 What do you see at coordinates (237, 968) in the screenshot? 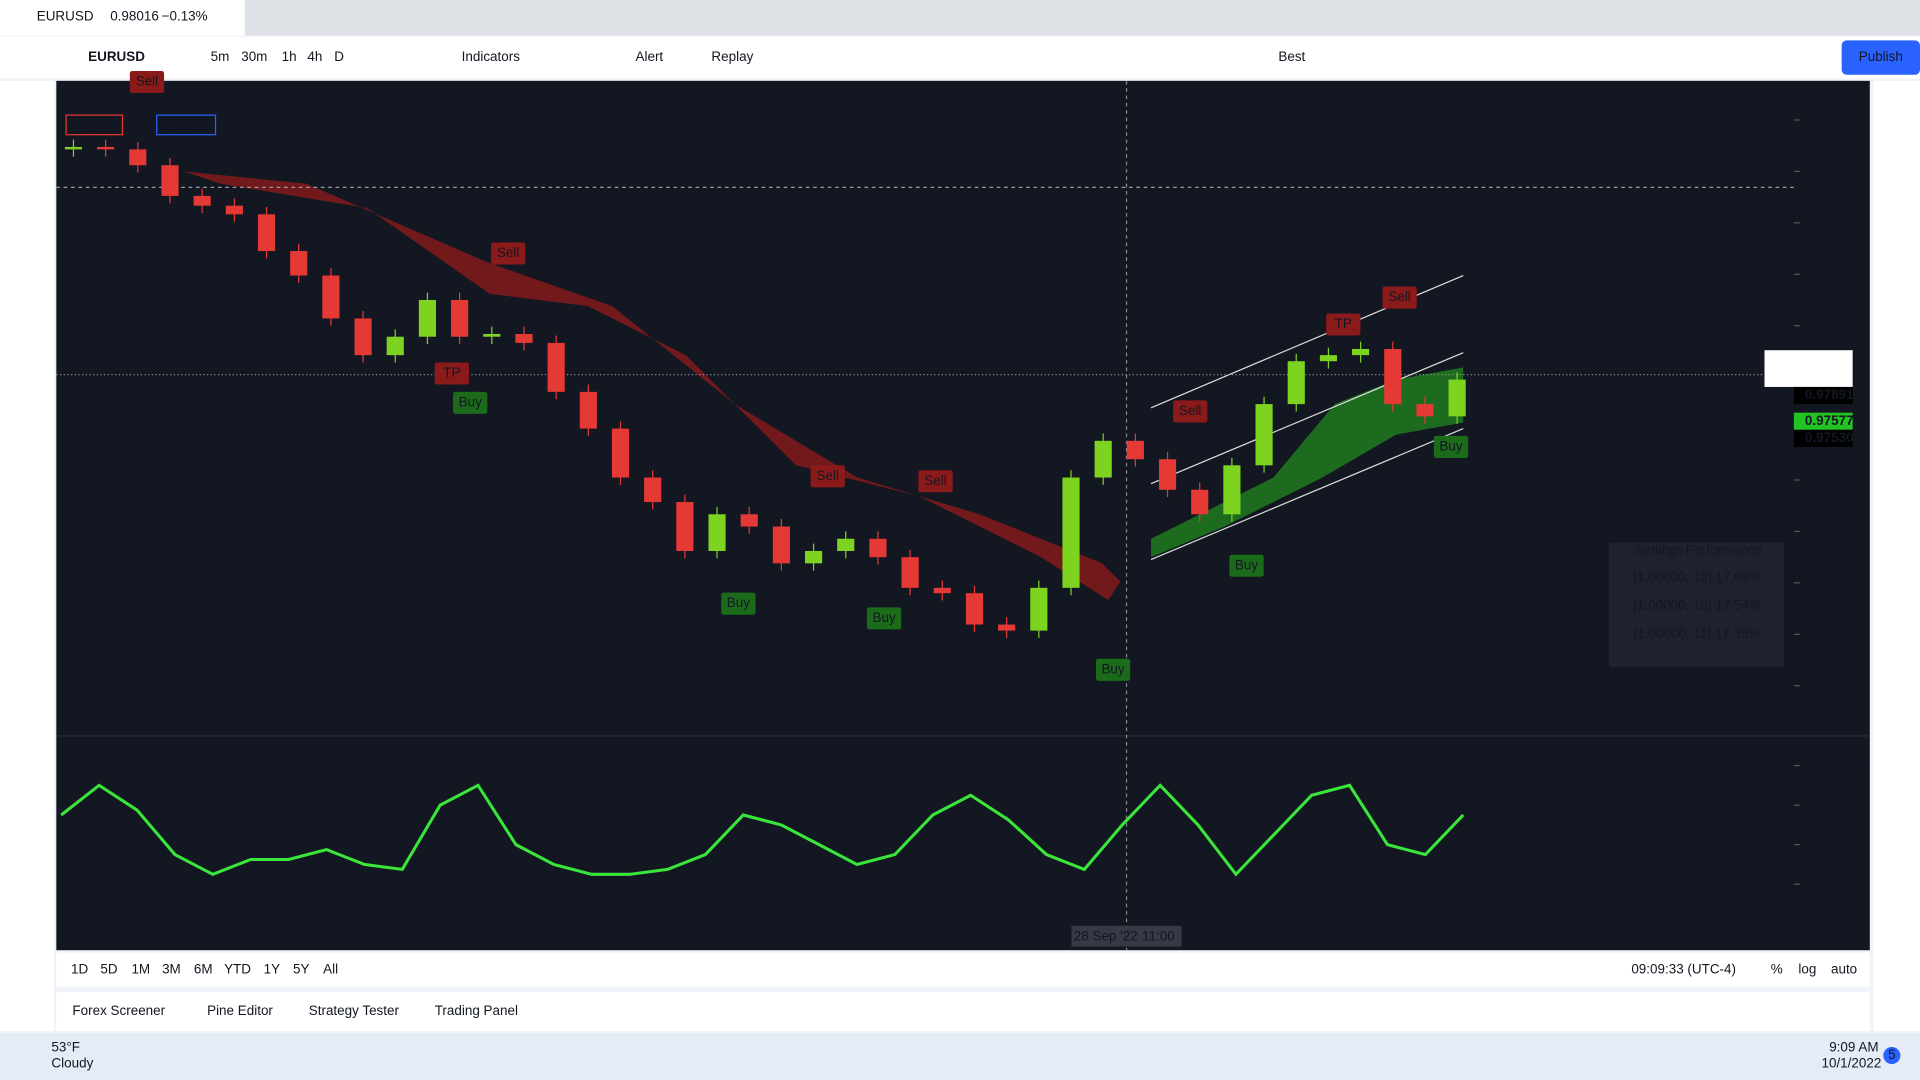
I see `range-button: YTD` at bounding box center [237, 968].